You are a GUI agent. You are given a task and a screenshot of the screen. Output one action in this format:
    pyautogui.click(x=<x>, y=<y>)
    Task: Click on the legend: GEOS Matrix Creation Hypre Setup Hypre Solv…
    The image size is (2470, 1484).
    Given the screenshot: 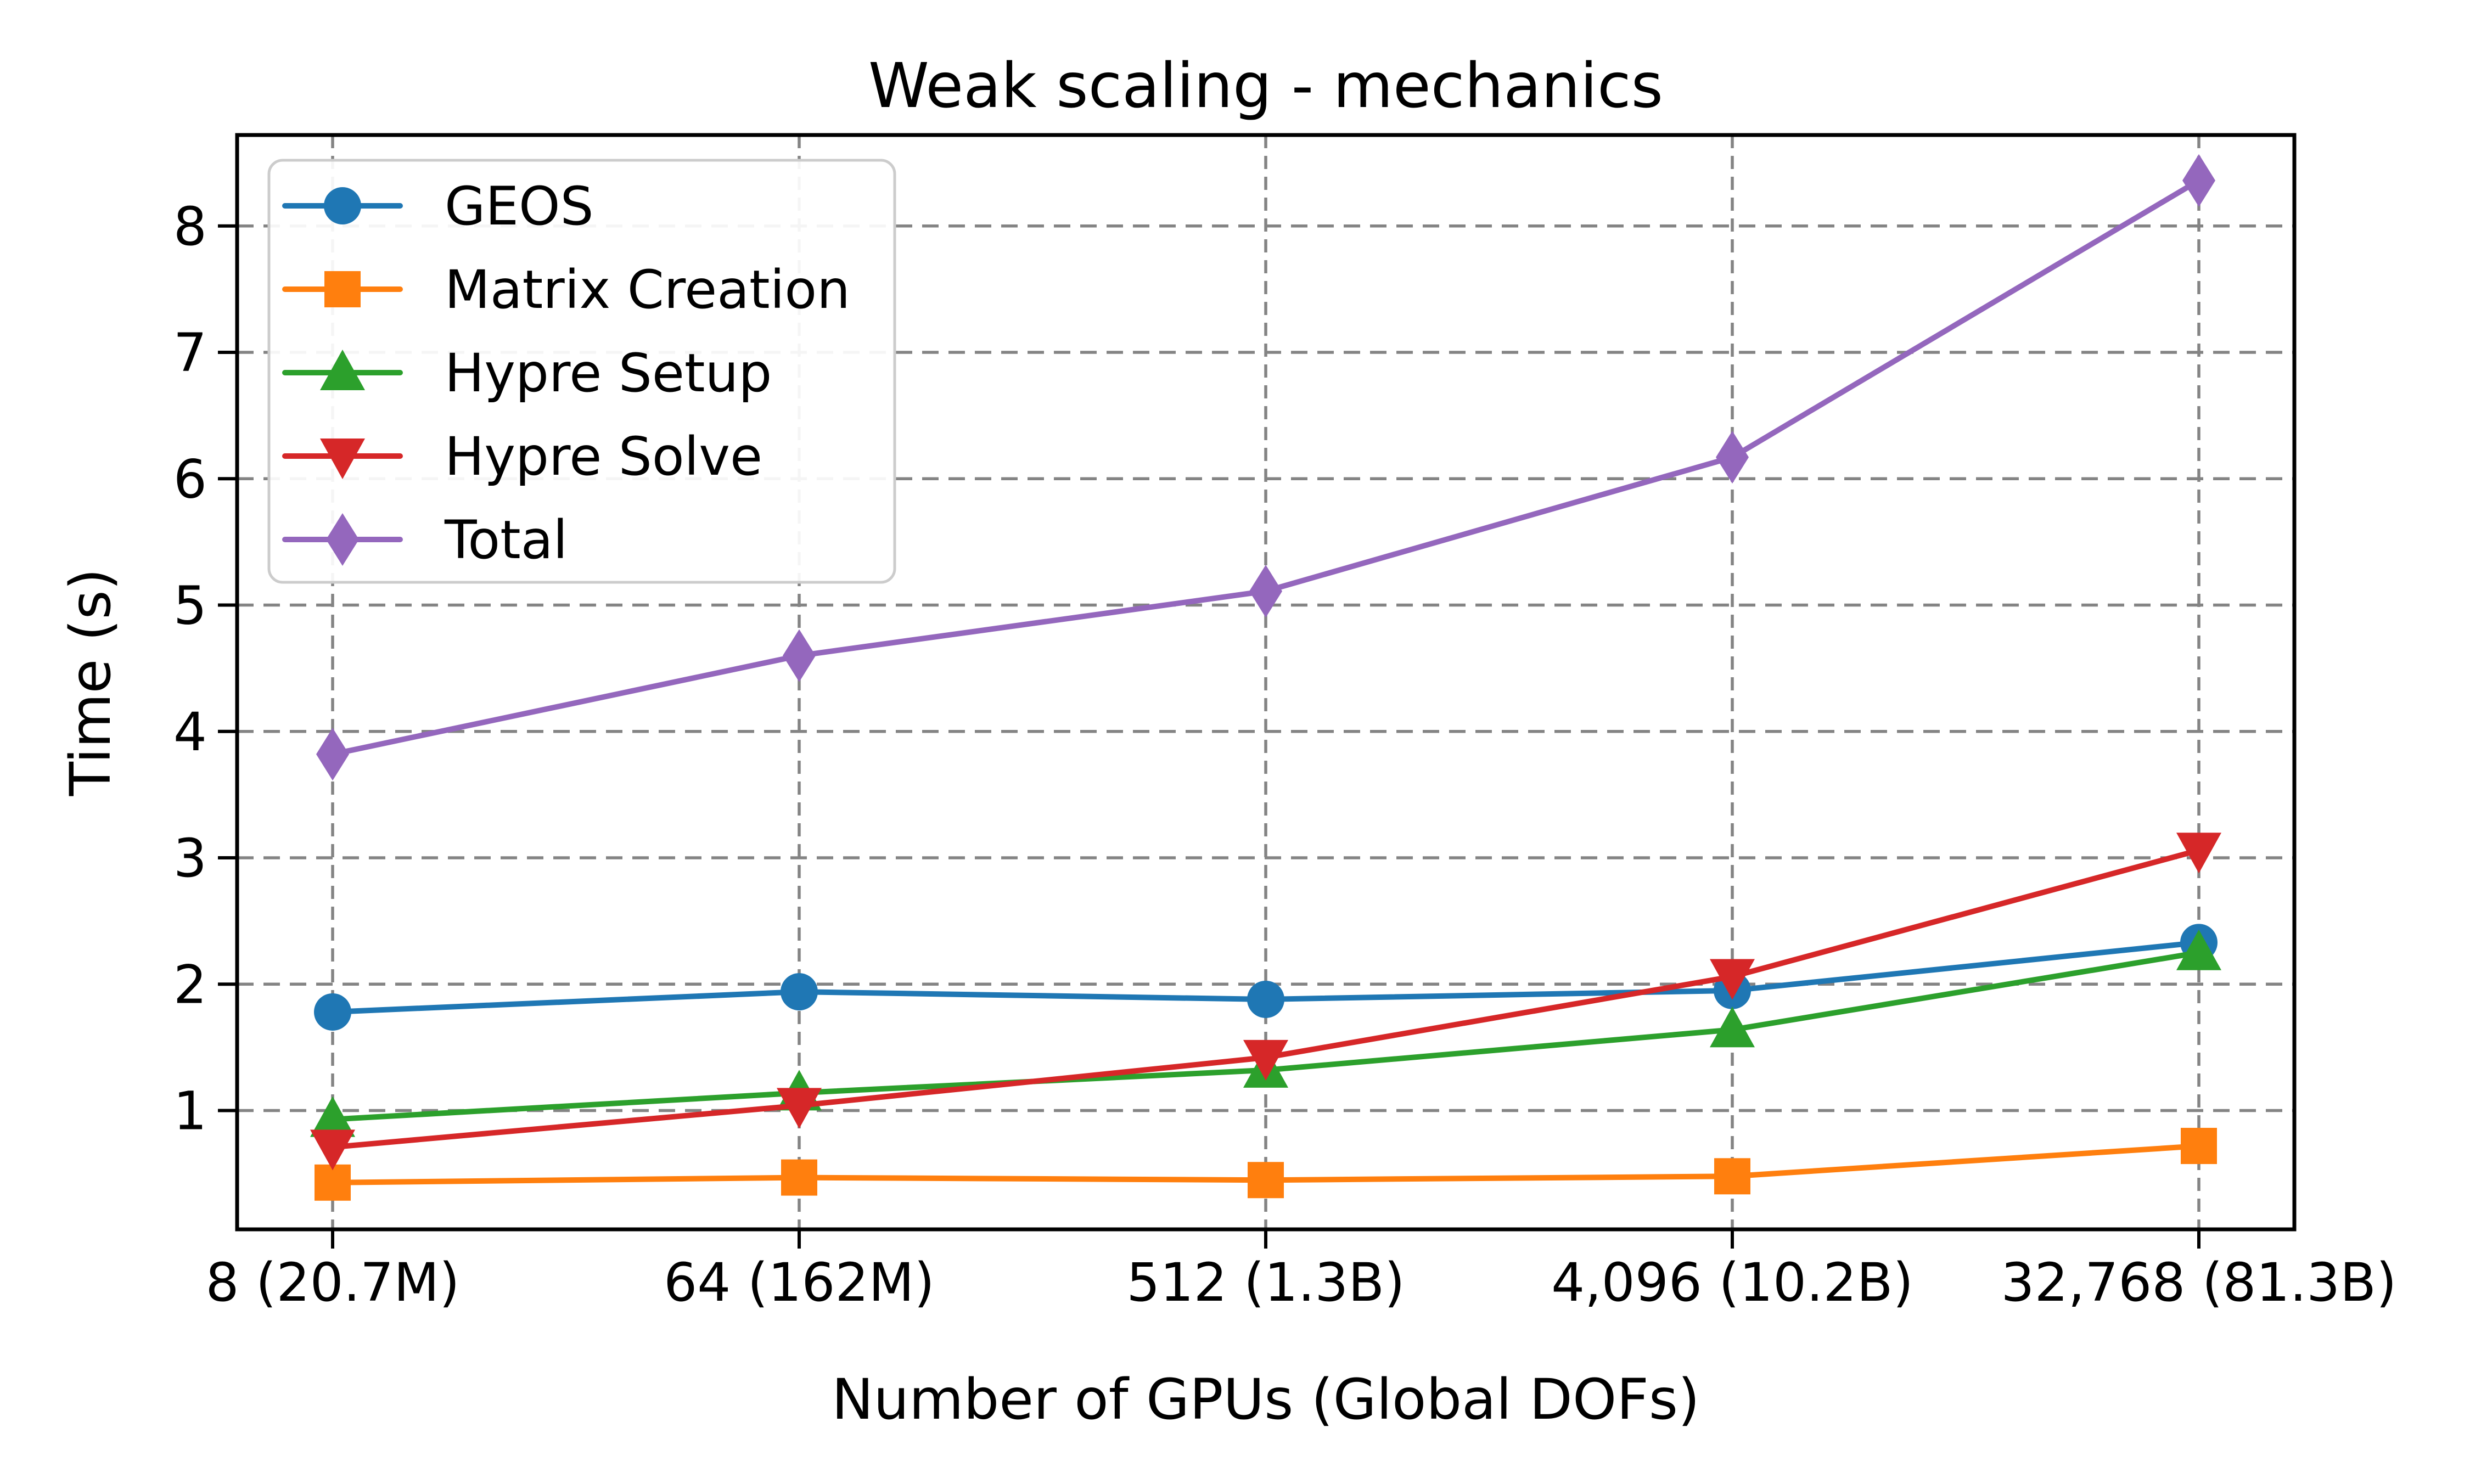 What is the action you would take?
    pyautogui.click(x=581, y=371)
    